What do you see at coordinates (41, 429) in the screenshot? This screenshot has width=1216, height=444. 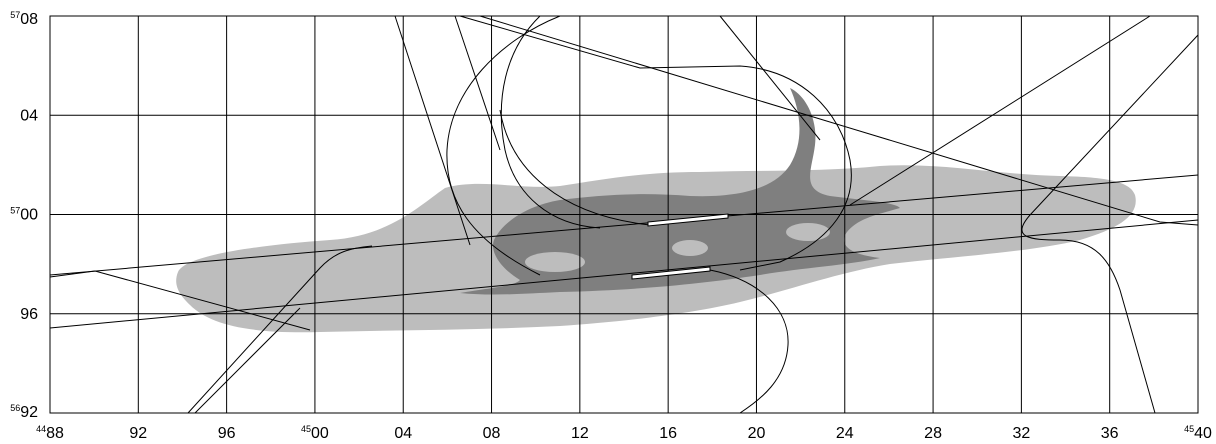 I see `label-prefix: 44` at bounding box center [41, 429].